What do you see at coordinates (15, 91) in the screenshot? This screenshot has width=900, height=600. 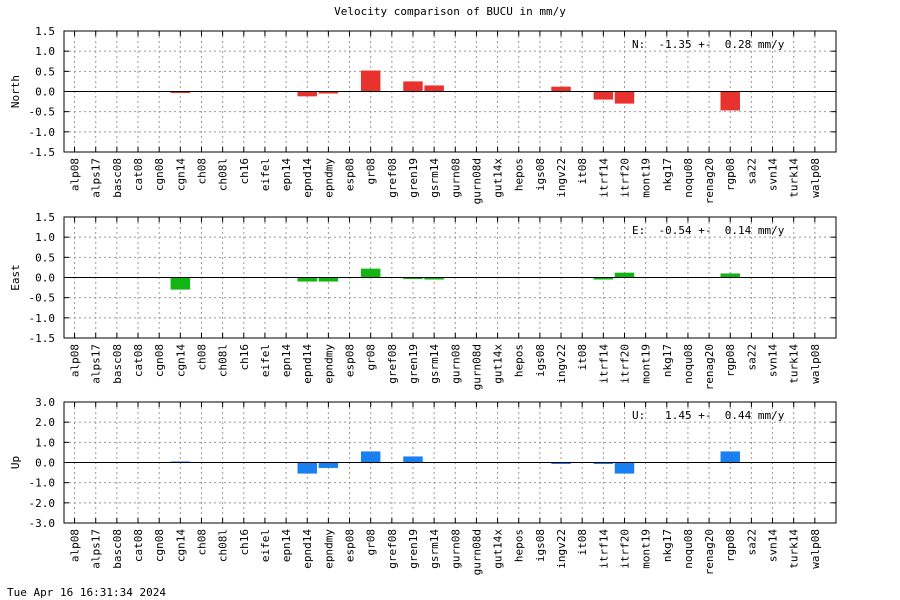 I see `y-axis-label: North` at bounding box center [15, 91].